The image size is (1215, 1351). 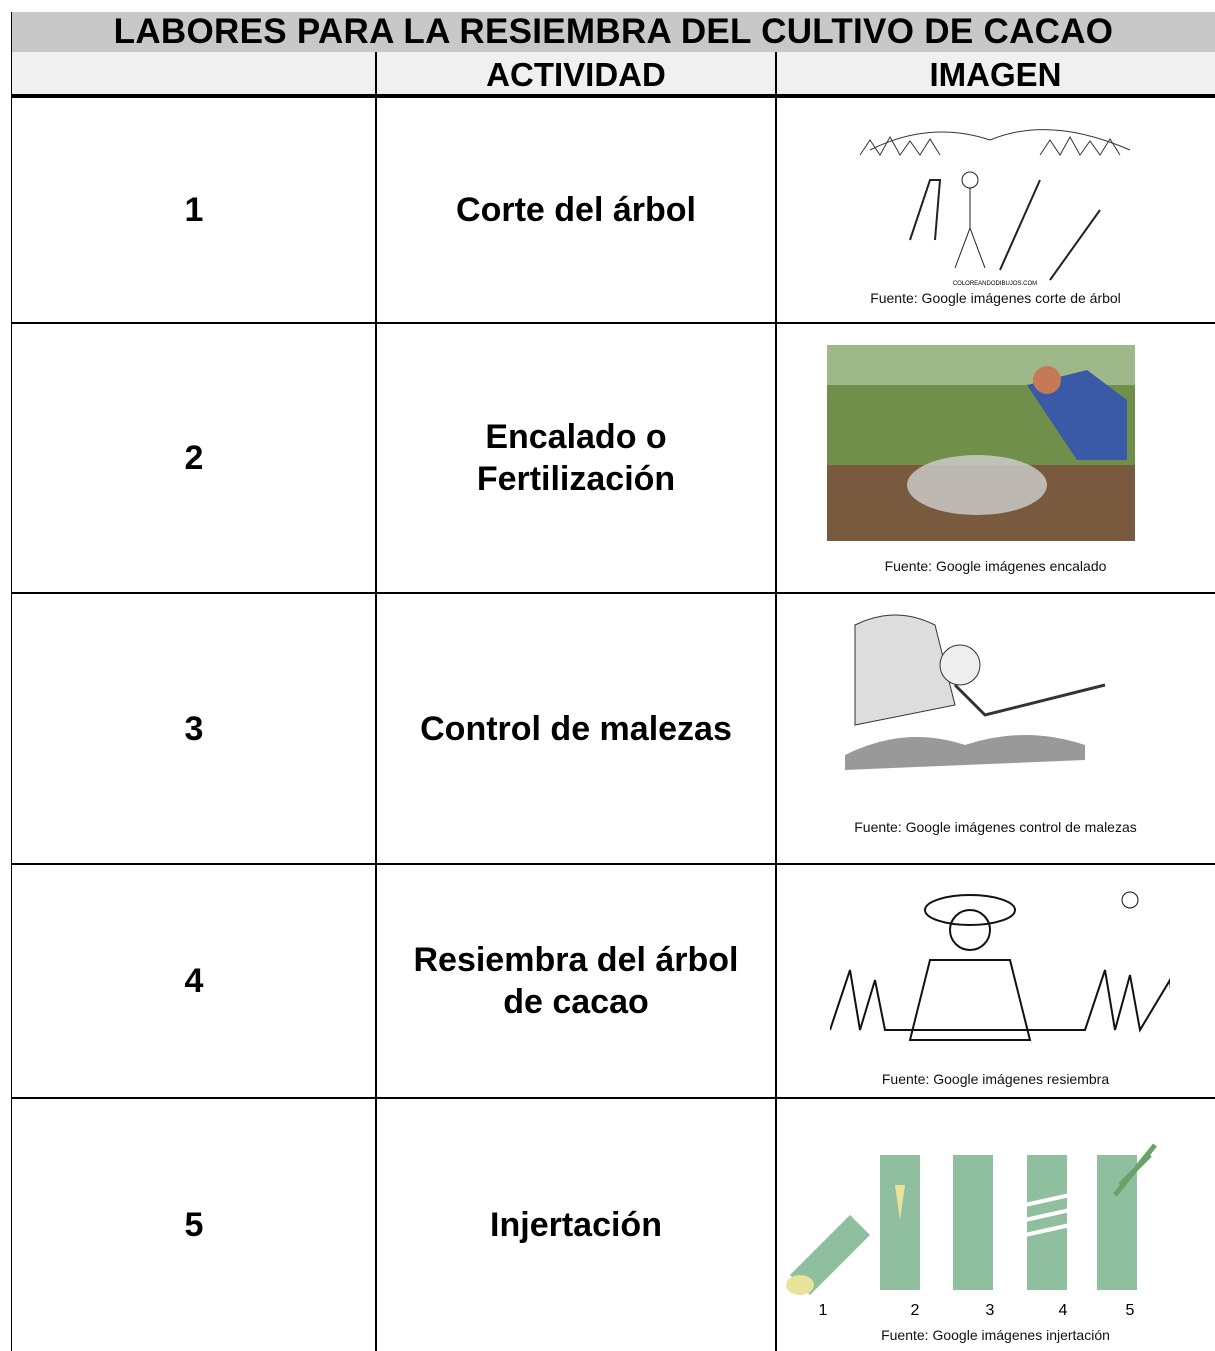 What do you see at coordinates (576, 1224) in the screenshot?
I see `activity: Injertación` at bounding box center [576, 1224].